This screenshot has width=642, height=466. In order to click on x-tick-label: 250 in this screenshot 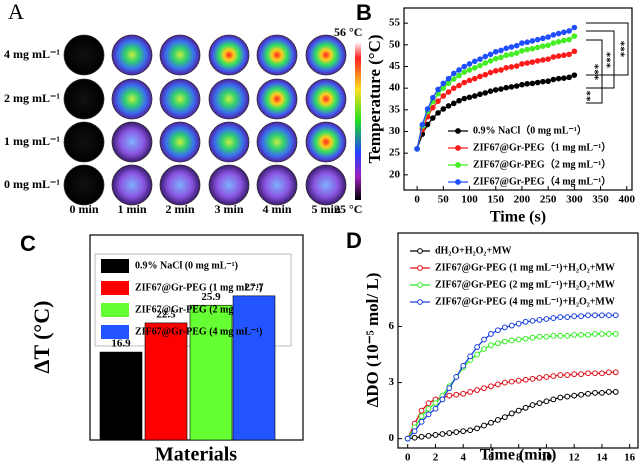, I will do `click(548, 200)`.